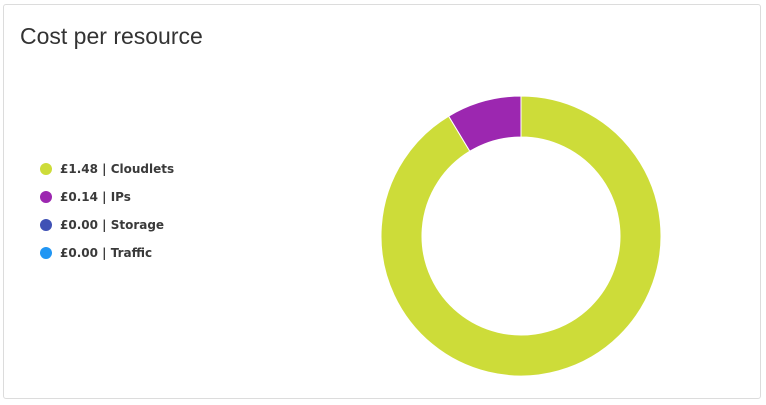  I want to click on legend-label-traffic: £0.00 | Traffic, so click(106, 253).